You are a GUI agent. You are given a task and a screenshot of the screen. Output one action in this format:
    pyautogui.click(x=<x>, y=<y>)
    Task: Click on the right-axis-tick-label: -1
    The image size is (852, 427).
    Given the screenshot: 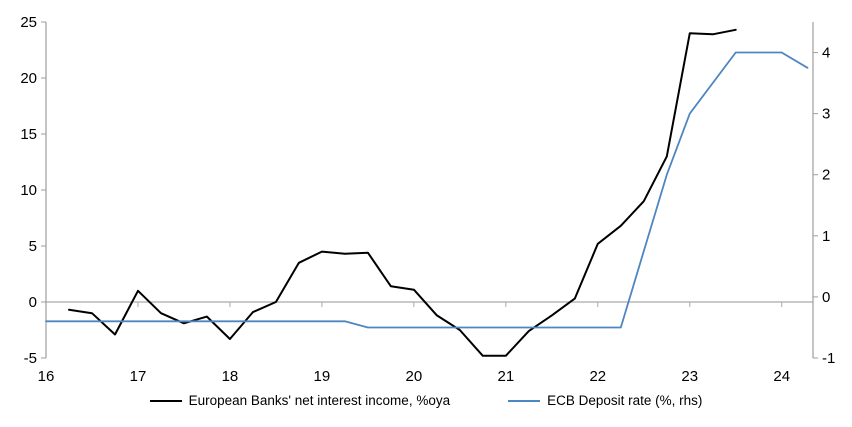 What is the action you would take?
    pyautogui.click(x=828, y=358)
    